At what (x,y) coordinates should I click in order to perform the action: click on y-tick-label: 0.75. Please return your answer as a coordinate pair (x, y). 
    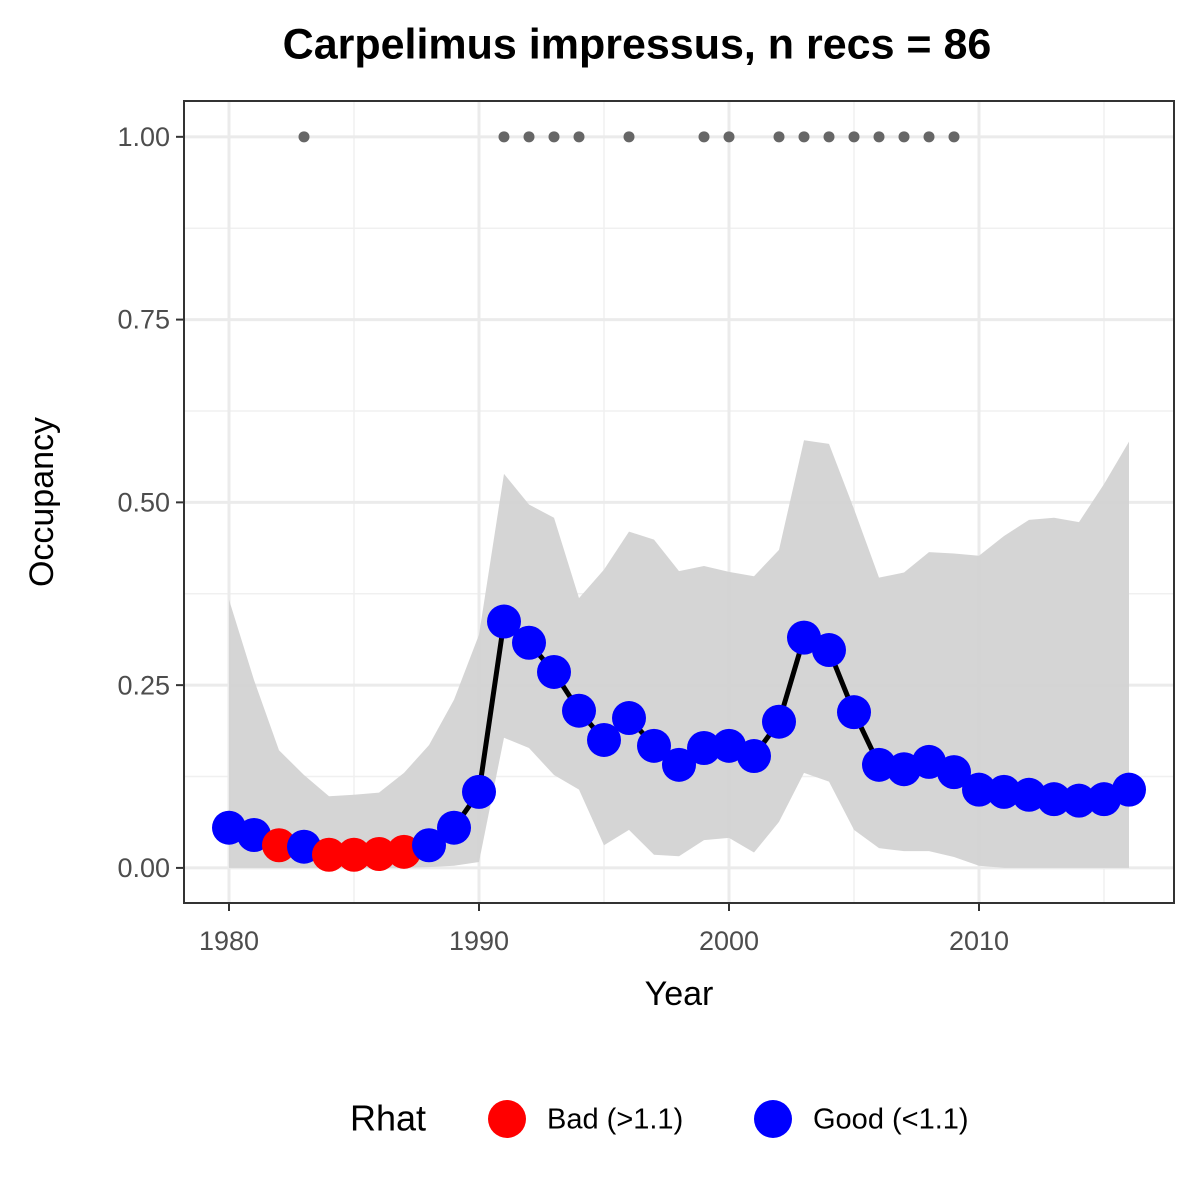
    Looking at the image, I should click on (143, 320).